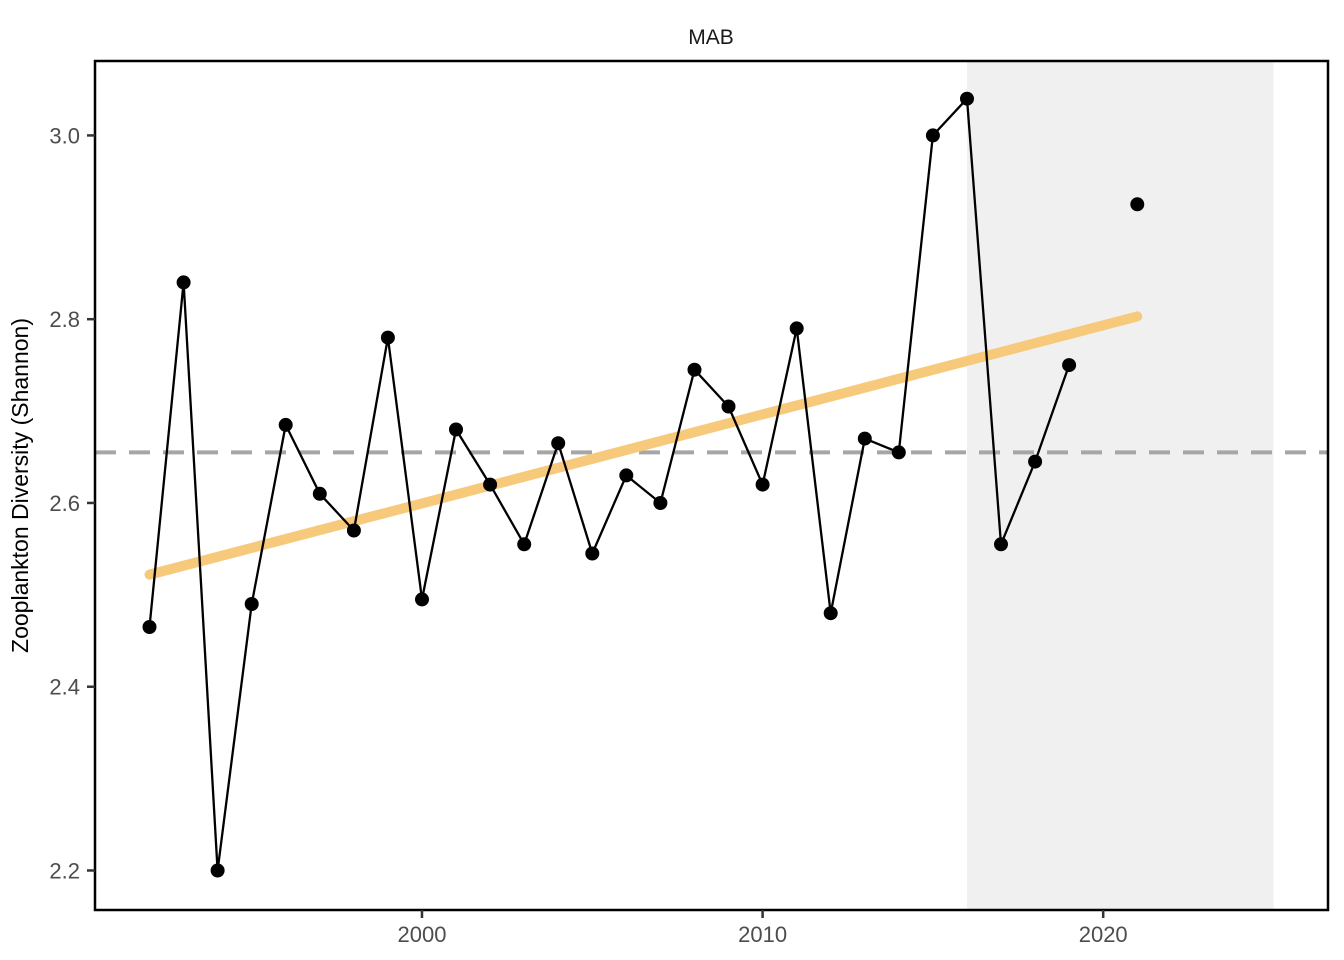 Image resolution: width=1344 pixels, height=960 pixels. I want to click on y-tick-label: 2.6, so click(64, 503).